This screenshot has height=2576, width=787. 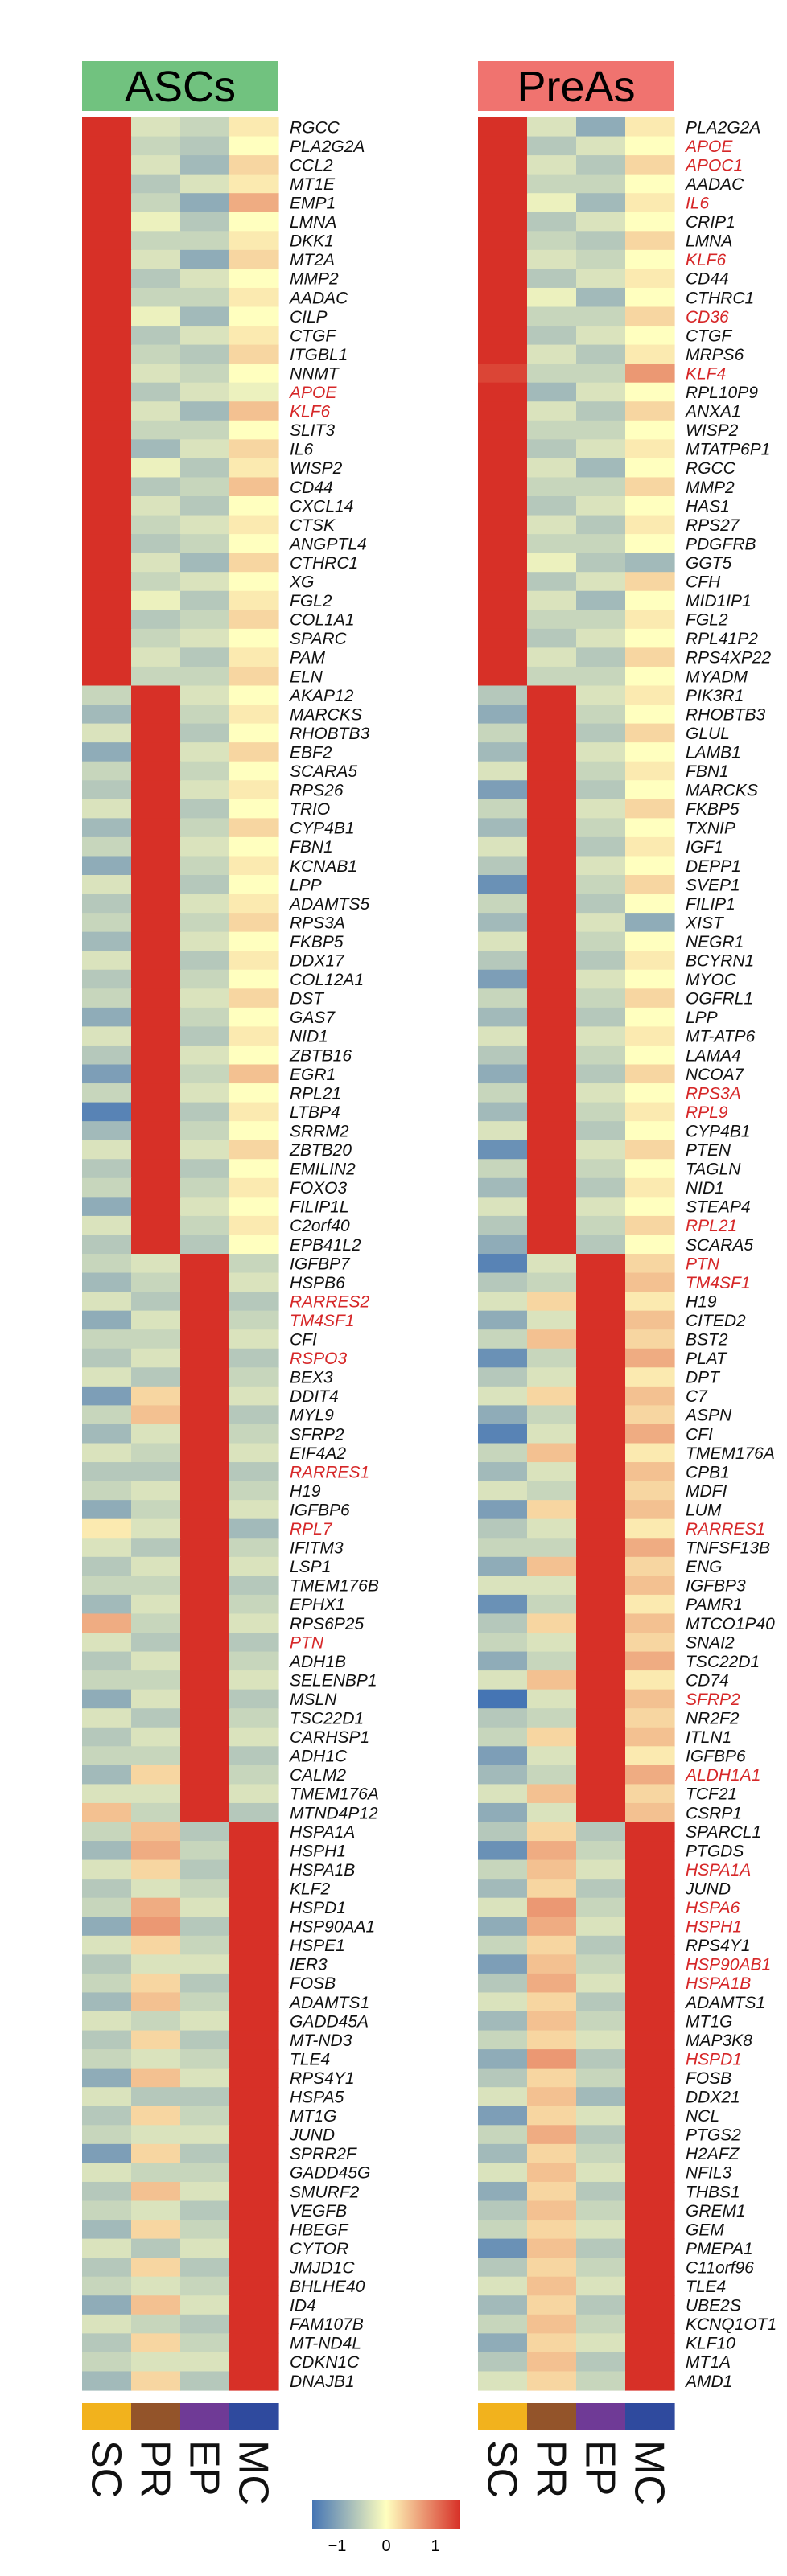 I want to click on heatmap-cell-h2afz-mc, so click(x=650, y=2153).